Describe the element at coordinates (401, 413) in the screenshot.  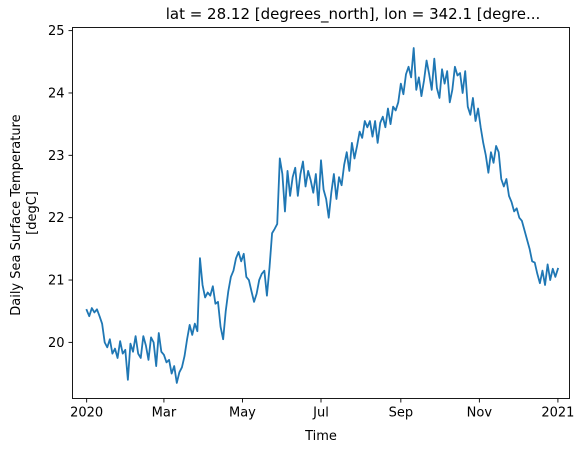
I see `x-tick-label: Sep` at that location.